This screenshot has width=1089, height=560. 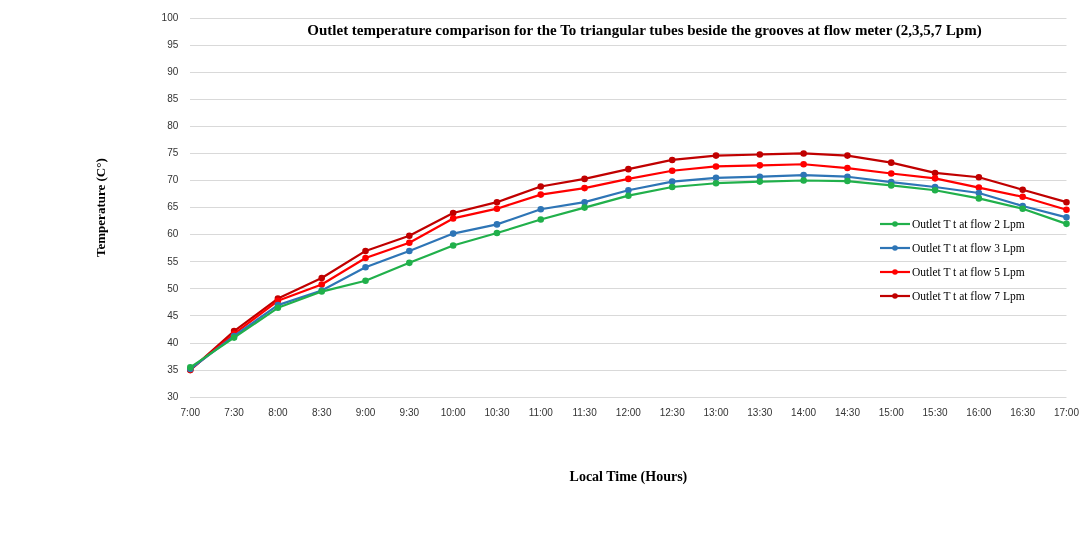 What do you see at coordinates (628, 412) in the screenshot?
I see `x-tick-label: 12:00` at bounding box center [628, 412].